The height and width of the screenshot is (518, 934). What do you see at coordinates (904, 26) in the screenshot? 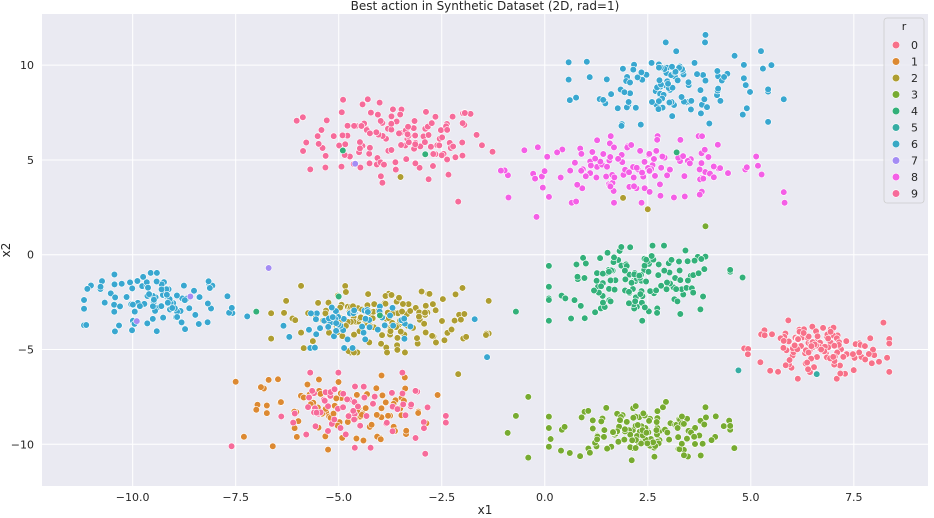
I see `legend-title: r` at bounding box center [904, 26].